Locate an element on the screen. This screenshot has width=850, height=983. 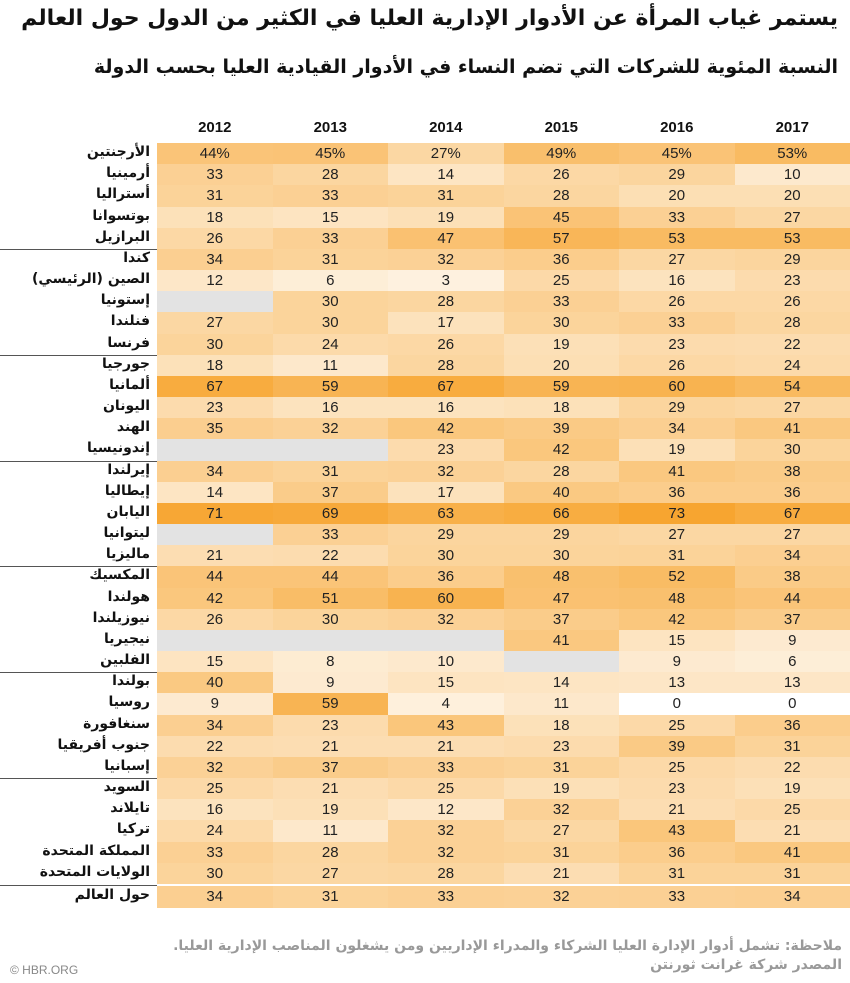
heatmap-cell: 26 is located at coordinates (561, 175).